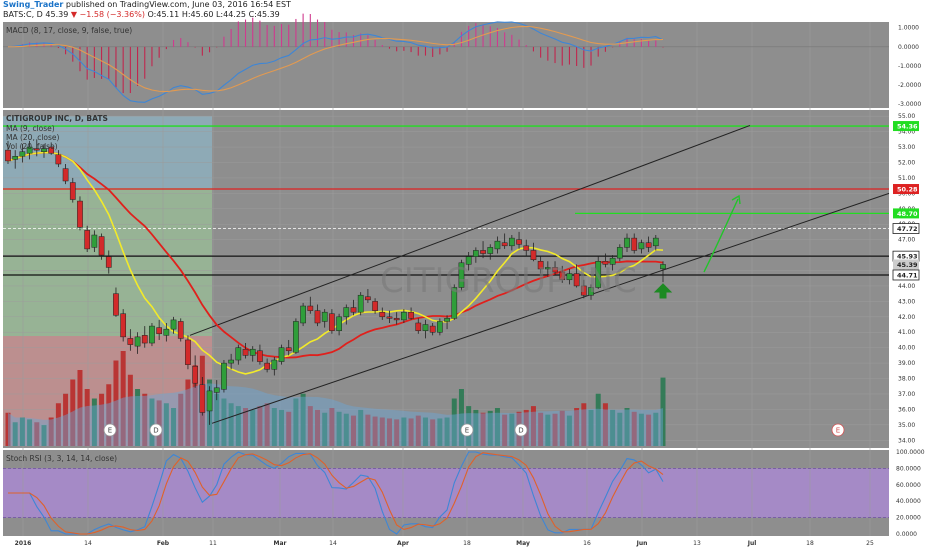  What do you see at coordinates (906, 147) in the screenshot?
I see `price-tick-2: 53.00` at bounding box center [906, 147].